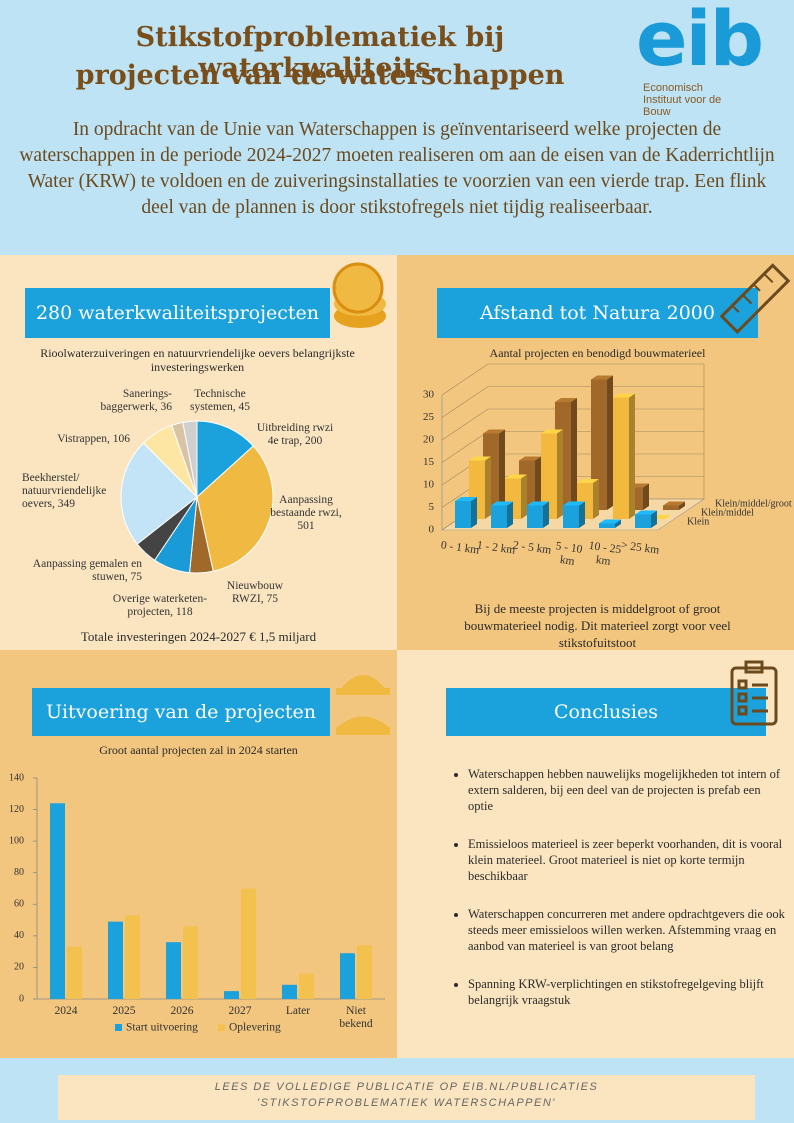 The height and width of the screenshot is (1123, 794). What do you see at coordinates (429, 417) in the screenshot?
I see `y-tick-label: 25` at bounding box center [429, 417].